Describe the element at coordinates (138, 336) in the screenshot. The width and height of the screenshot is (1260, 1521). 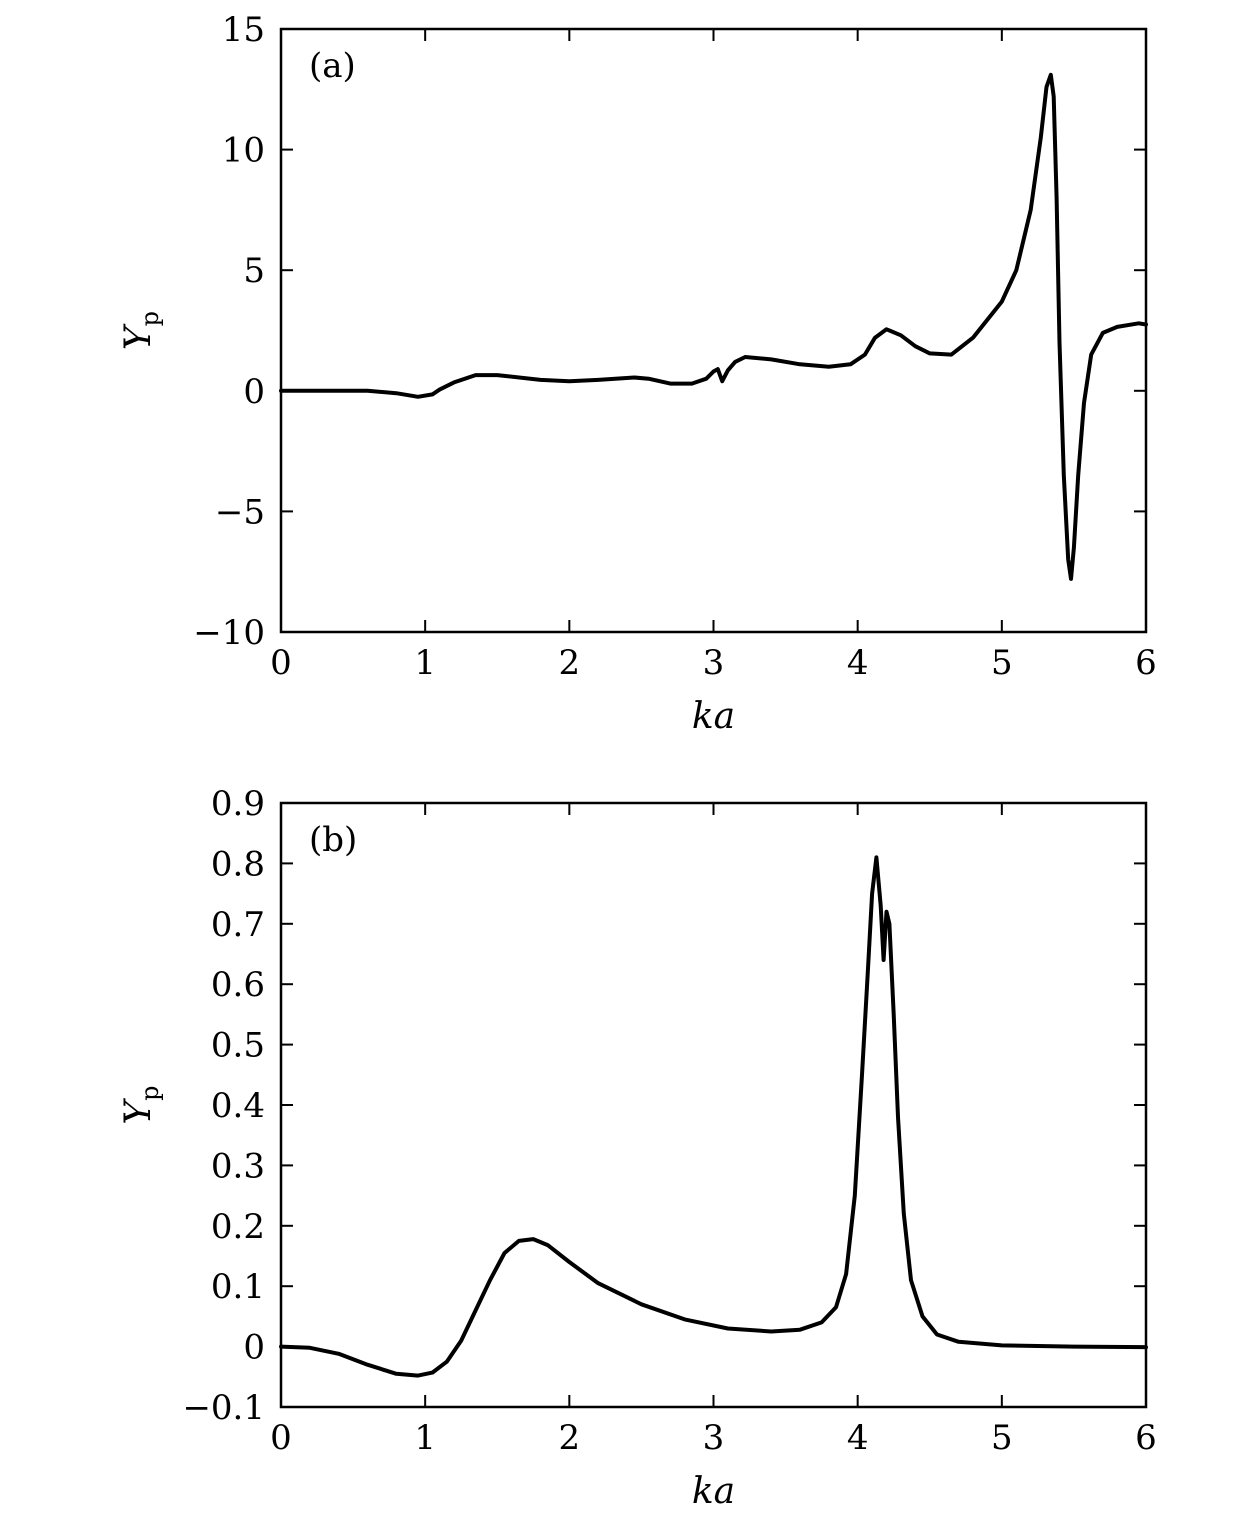
I see `y-axis-label-main-a: Y` at that location.